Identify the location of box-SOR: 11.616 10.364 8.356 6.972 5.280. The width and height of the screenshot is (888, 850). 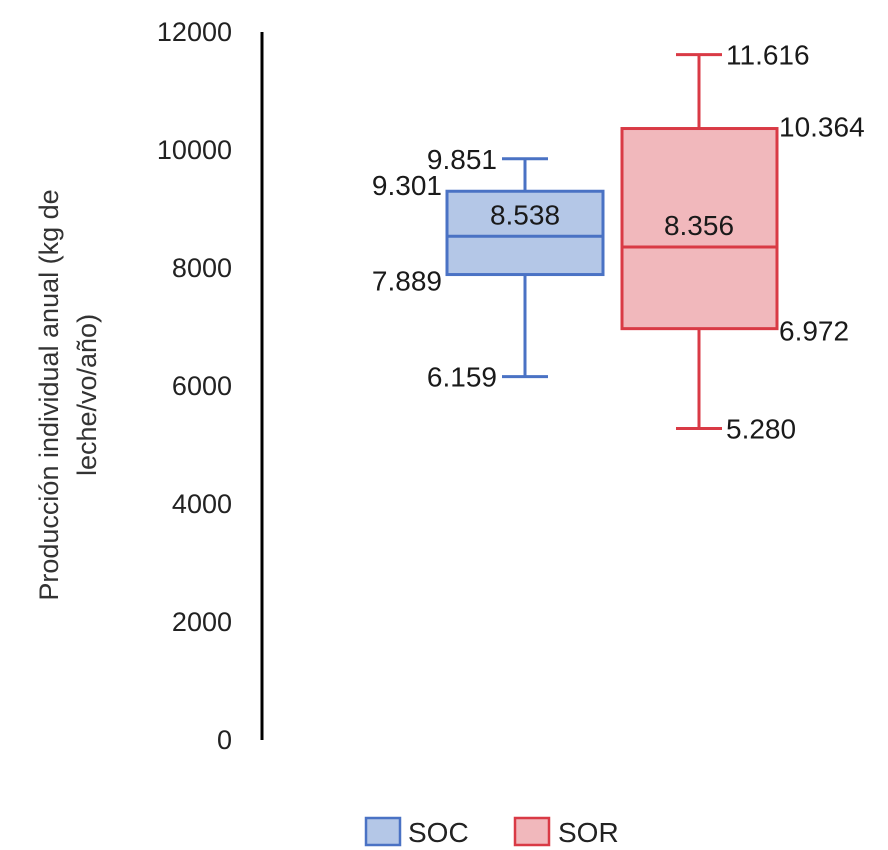
(742, 242).